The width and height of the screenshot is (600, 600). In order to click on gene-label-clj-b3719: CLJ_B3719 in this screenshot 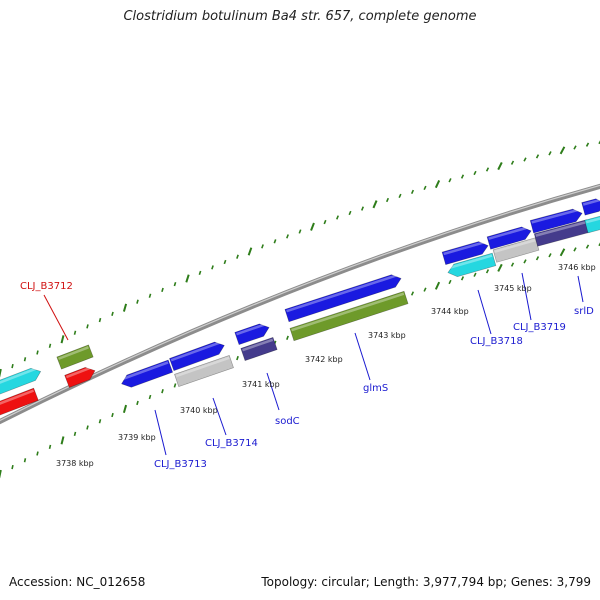, I will do `click(539, 327)`.